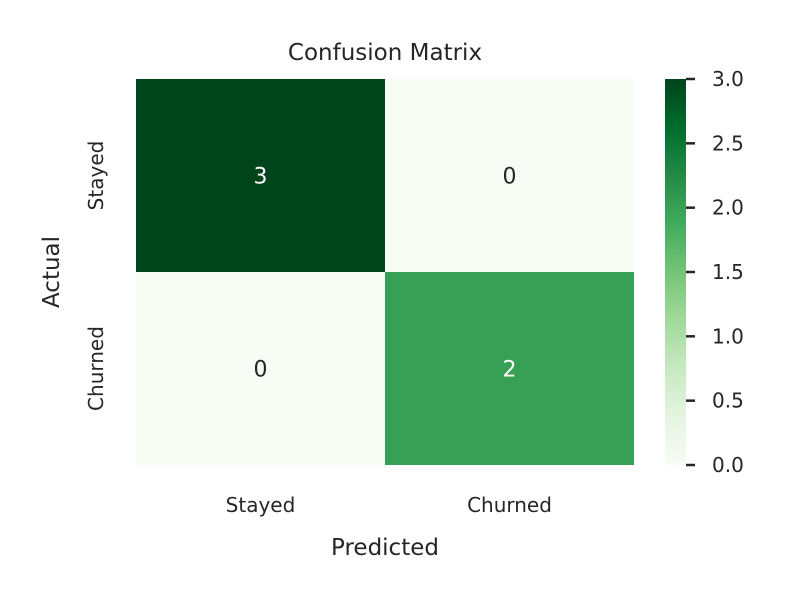  Describe the element at coordinates (389, 505) in the screenshot. I see `x-tick-labels: Stayed Churned` at that location.